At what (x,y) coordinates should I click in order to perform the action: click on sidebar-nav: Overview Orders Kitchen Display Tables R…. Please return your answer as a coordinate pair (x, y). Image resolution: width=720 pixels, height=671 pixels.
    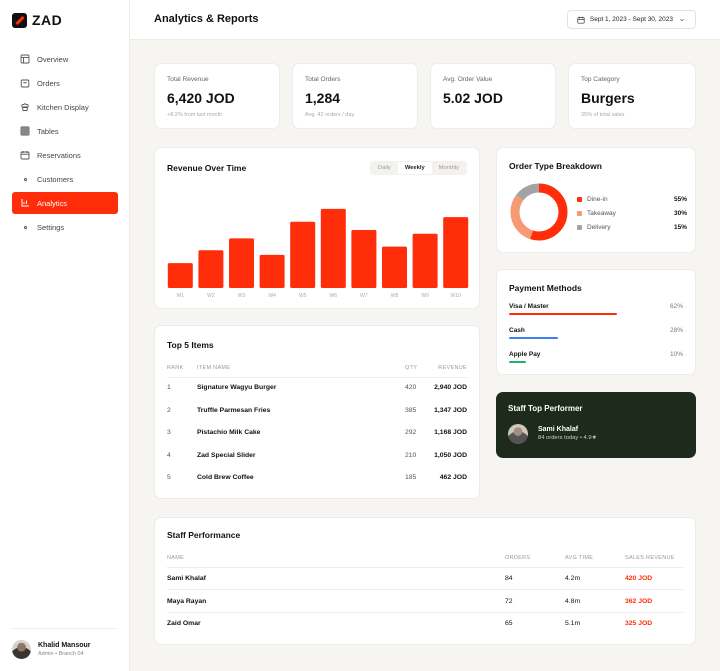
    Looking at the image, I should click on (65, 144).